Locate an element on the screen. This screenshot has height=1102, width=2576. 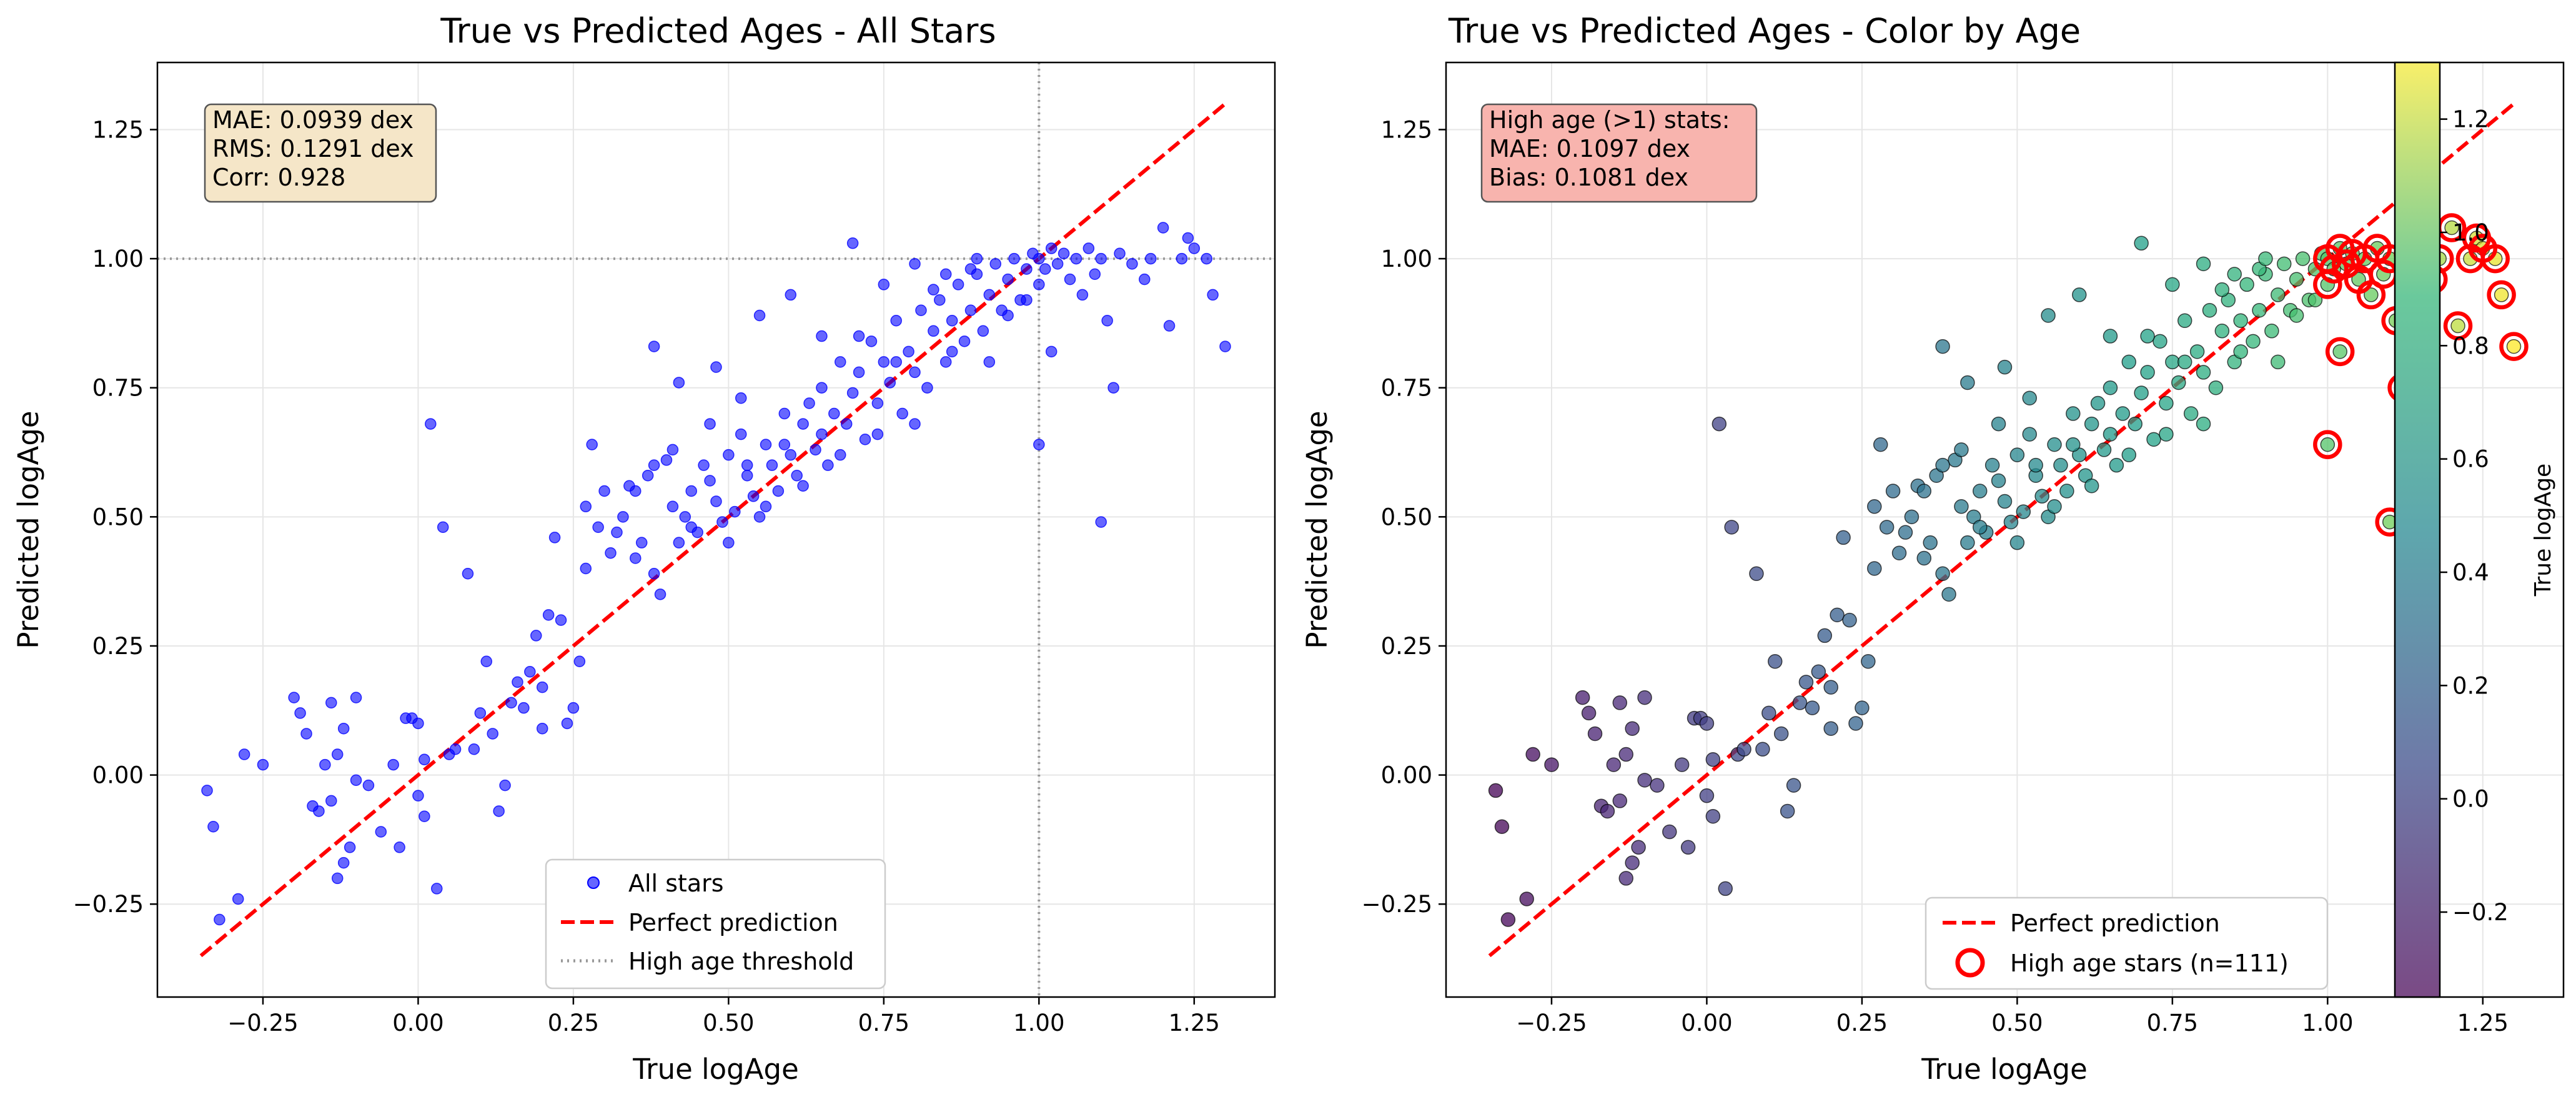
x-tick-label: −0.25 is located at coordinates (262, 1023).